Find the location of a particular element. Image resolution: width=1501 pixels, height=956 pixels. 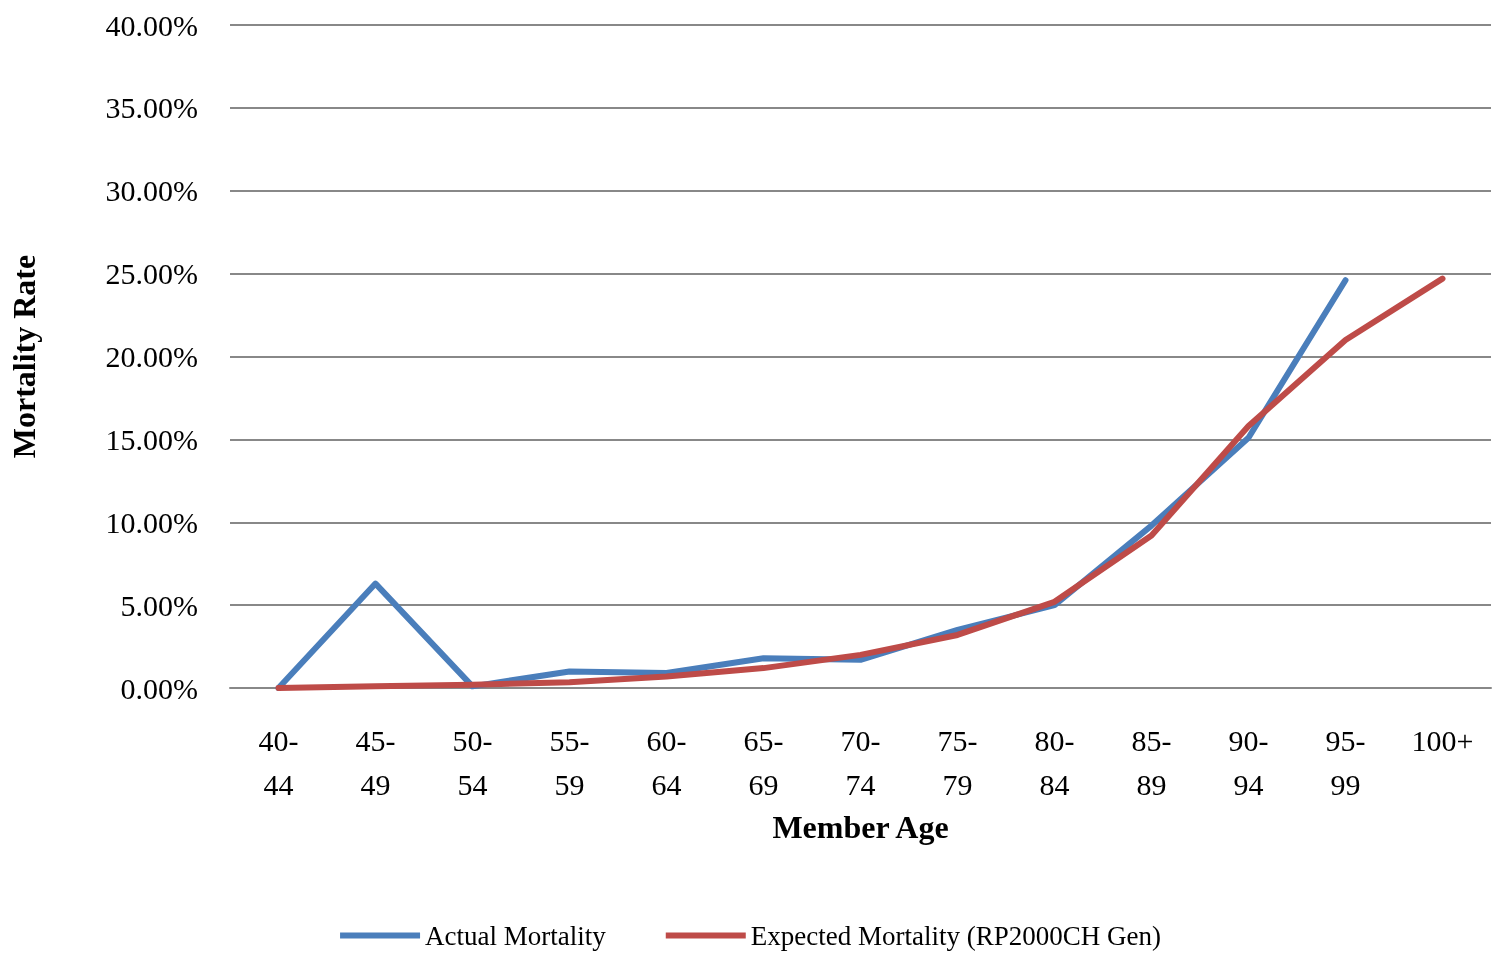

x-tick-label: 95-99 is located at coordinates (1345, 762).